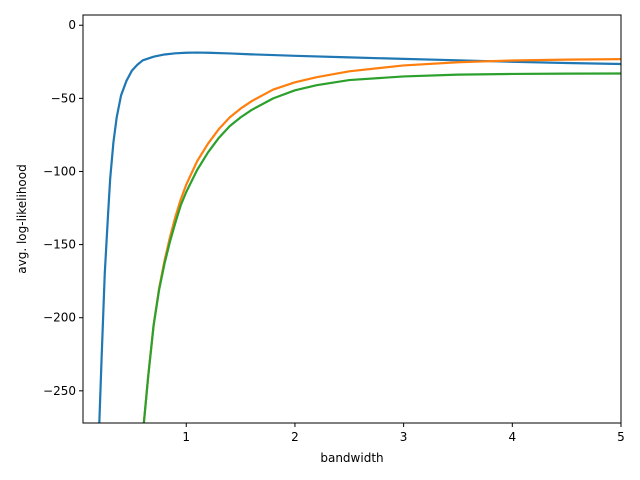 This screenshot has width=640, height=480. What do you see at coordinates (59, 318) in the screenshot?
I see `y-tick-label: −200` at bounding box center [59, 318].